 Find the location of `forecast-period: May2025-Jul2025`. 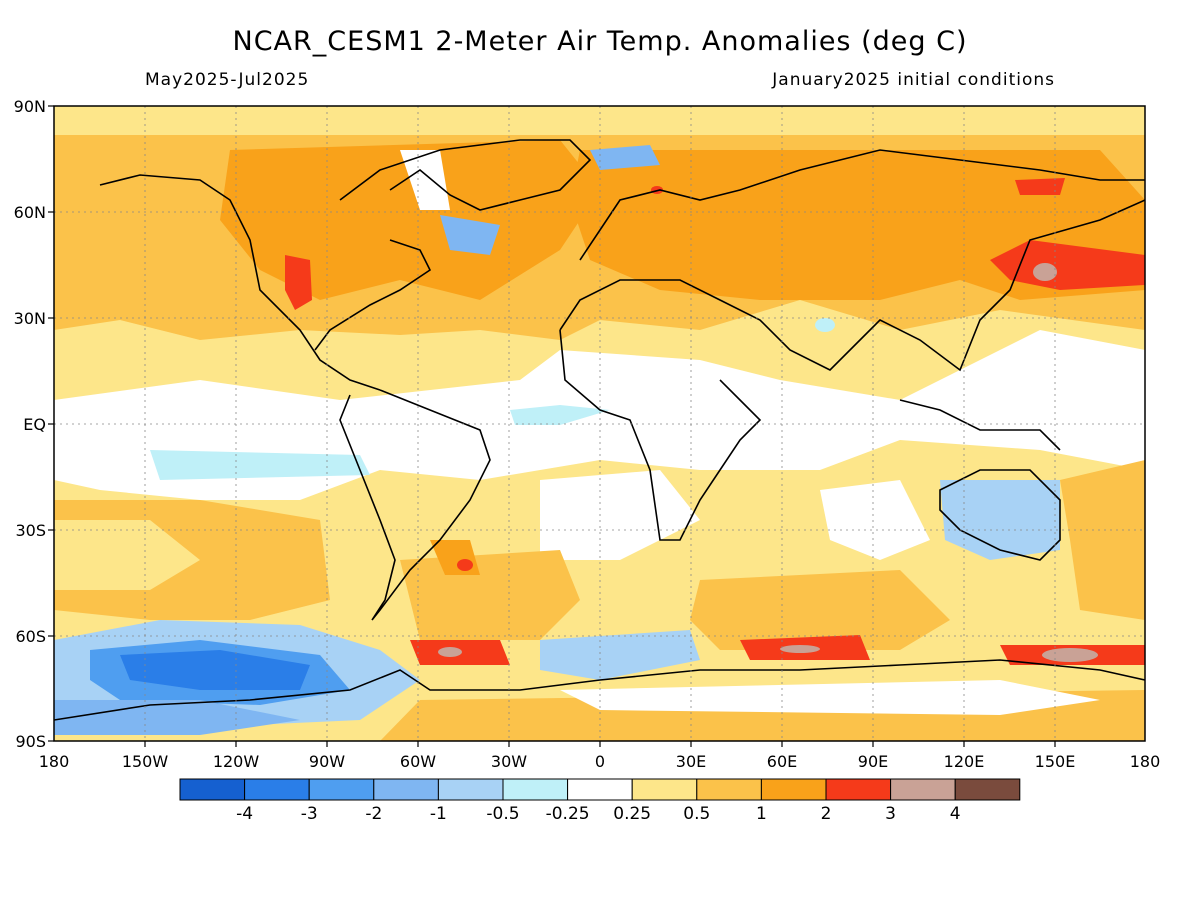

forecast-period: May2025-Jul2025 is located at coordinates (227, 80).